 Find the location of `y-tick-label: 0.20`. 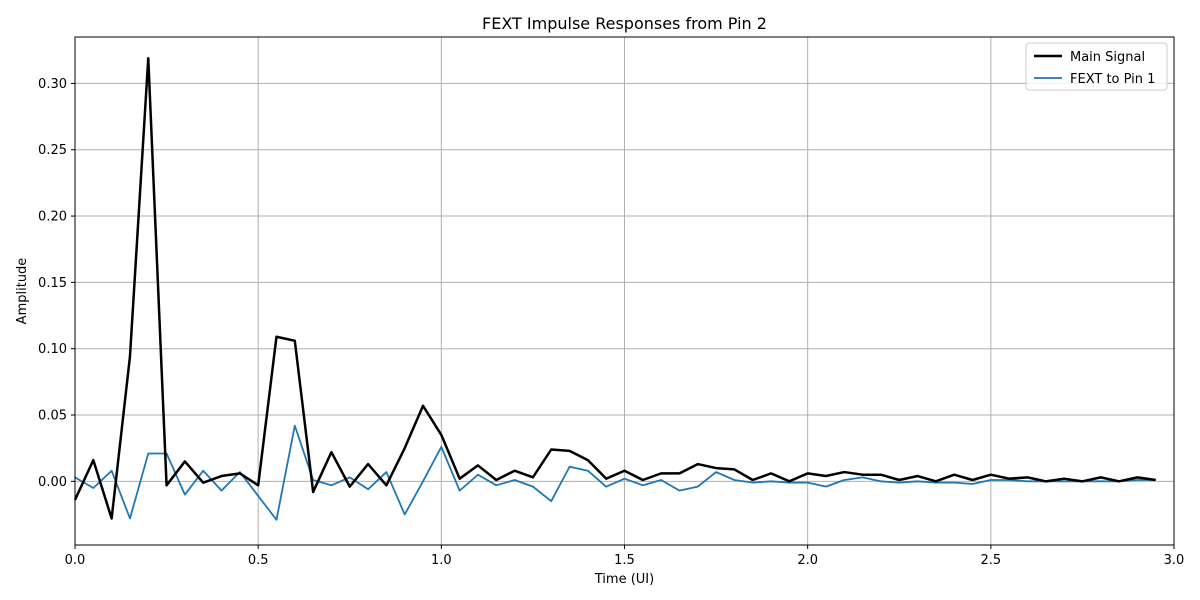

y-tick-label: 0.20 is located at coordinates (52, 217).